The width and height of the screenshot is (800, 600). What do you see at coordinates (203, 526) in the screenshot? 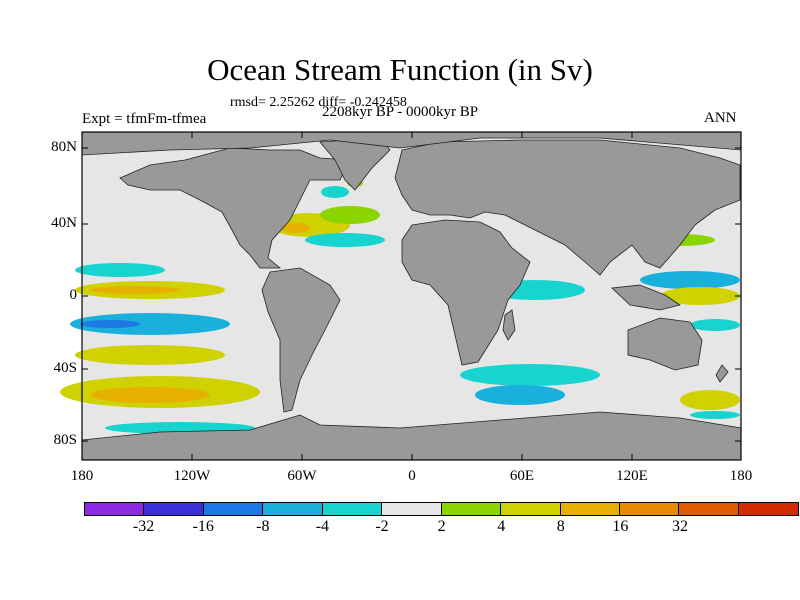
I see `colorbar-label: -16` at bounding box center [203, 526].